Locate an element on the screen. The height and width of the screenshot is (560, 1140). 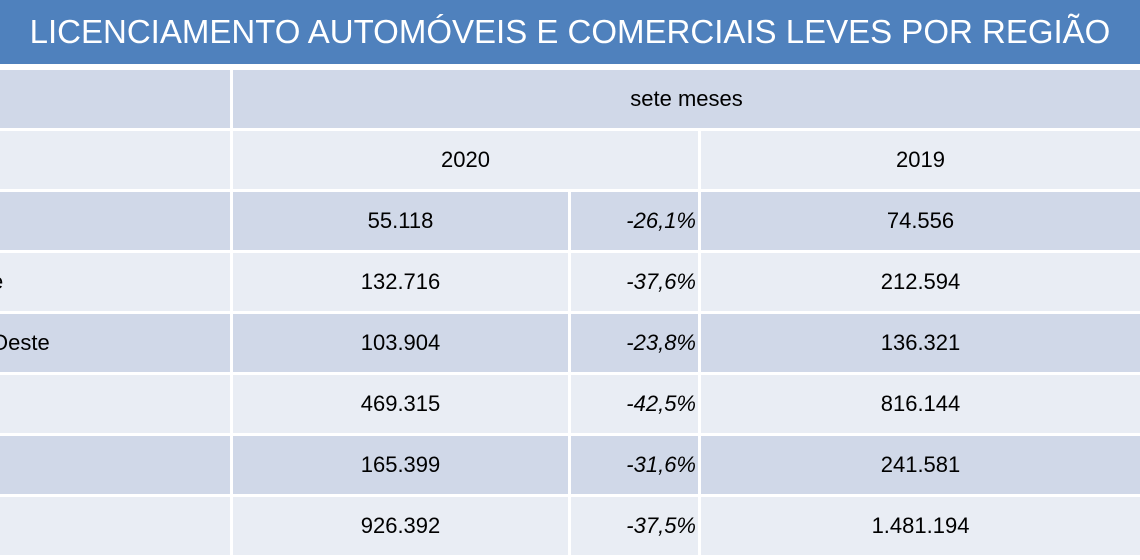
period-header-text: sete meses is located at coordinates (686, 98).